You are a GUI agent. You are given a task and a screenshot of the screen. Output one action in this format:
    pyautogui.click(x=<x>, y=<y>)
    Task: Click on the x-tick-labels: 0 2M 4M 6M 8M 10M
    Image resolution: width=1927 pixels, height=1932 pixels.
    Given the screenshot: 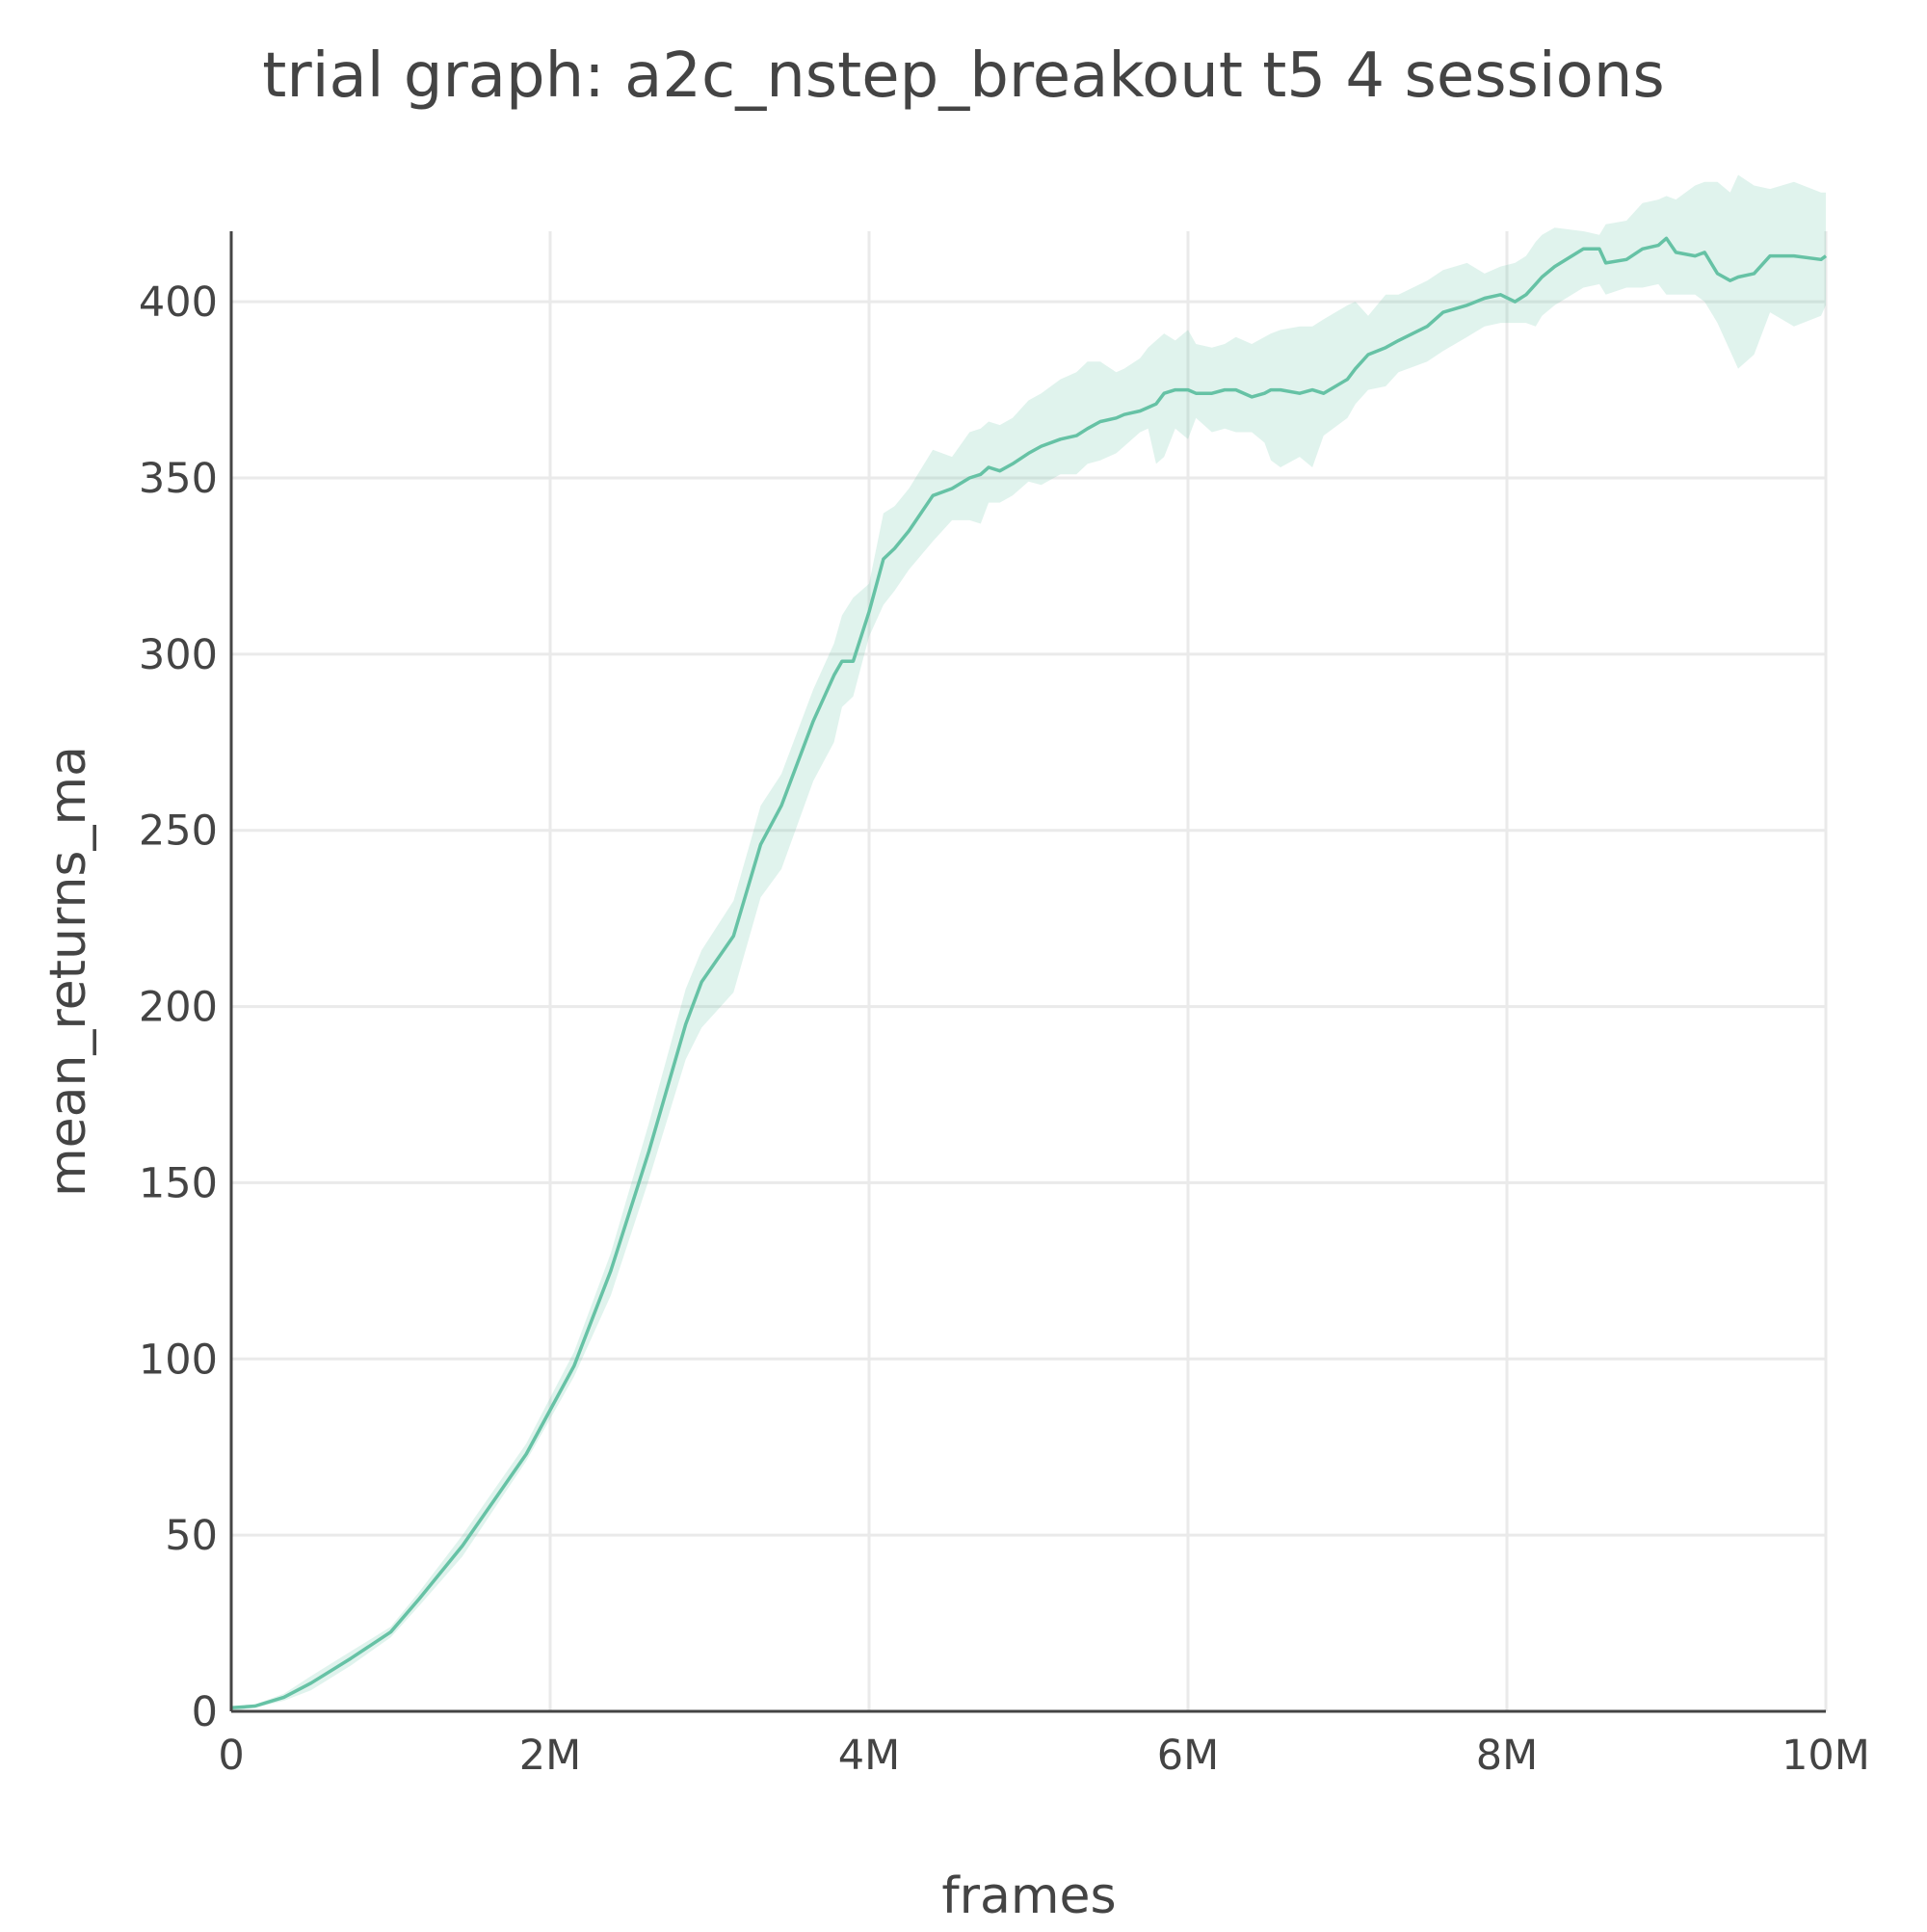 What is the action you would take?
    pyautogui.click(x=1044, y=1756)
    